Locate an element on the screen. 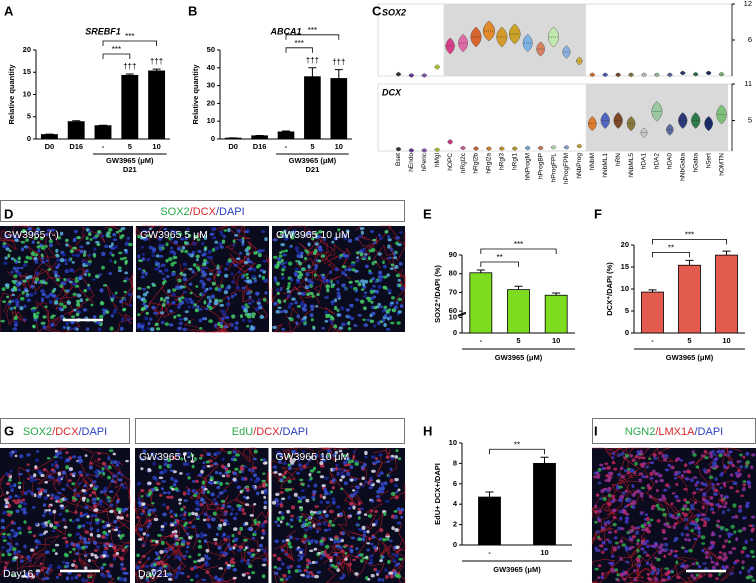  micrograph is located at coordinates (202, 279).